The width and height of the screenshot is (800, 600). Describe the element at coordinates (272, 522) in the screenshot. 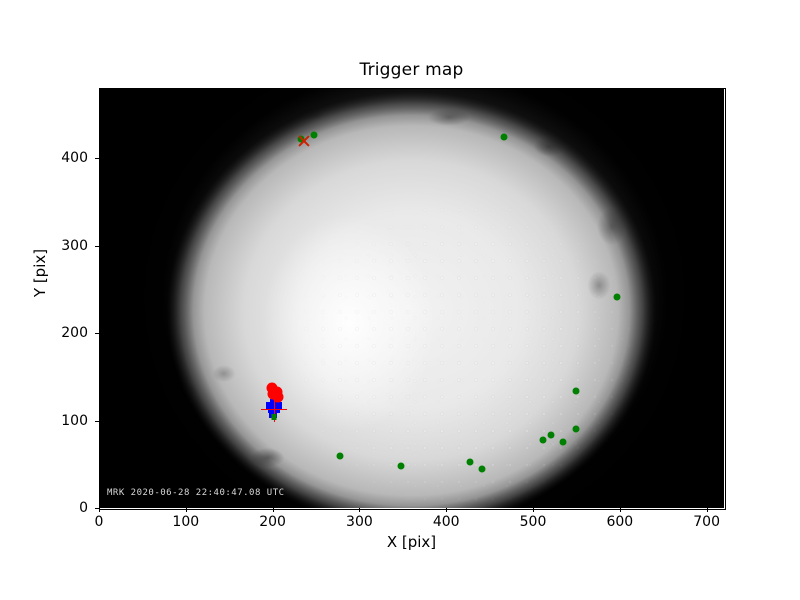

I see `x-tick-label: 200` at that location.